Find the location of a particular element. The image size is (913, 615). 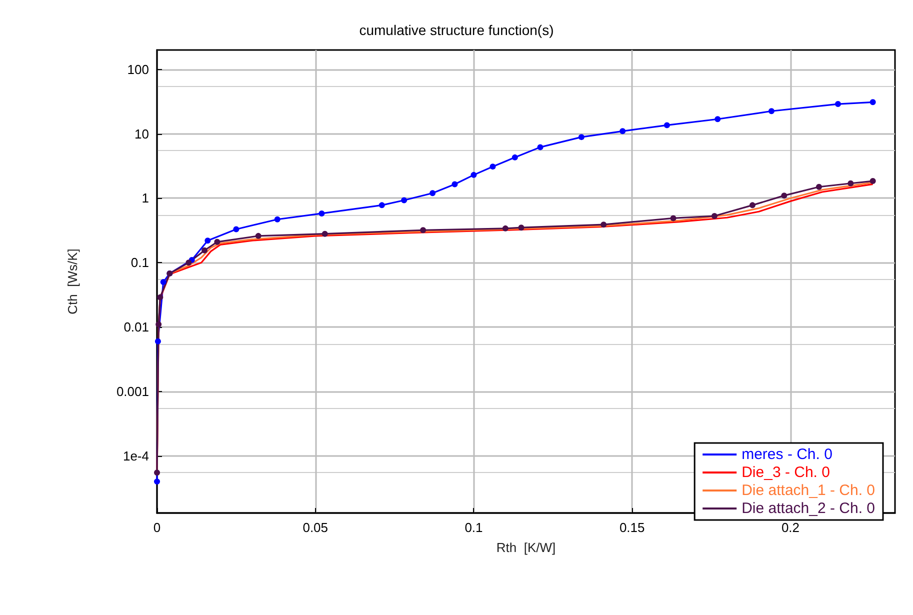

x-tick-label: 0.15 is located at coordinates (632, 527).